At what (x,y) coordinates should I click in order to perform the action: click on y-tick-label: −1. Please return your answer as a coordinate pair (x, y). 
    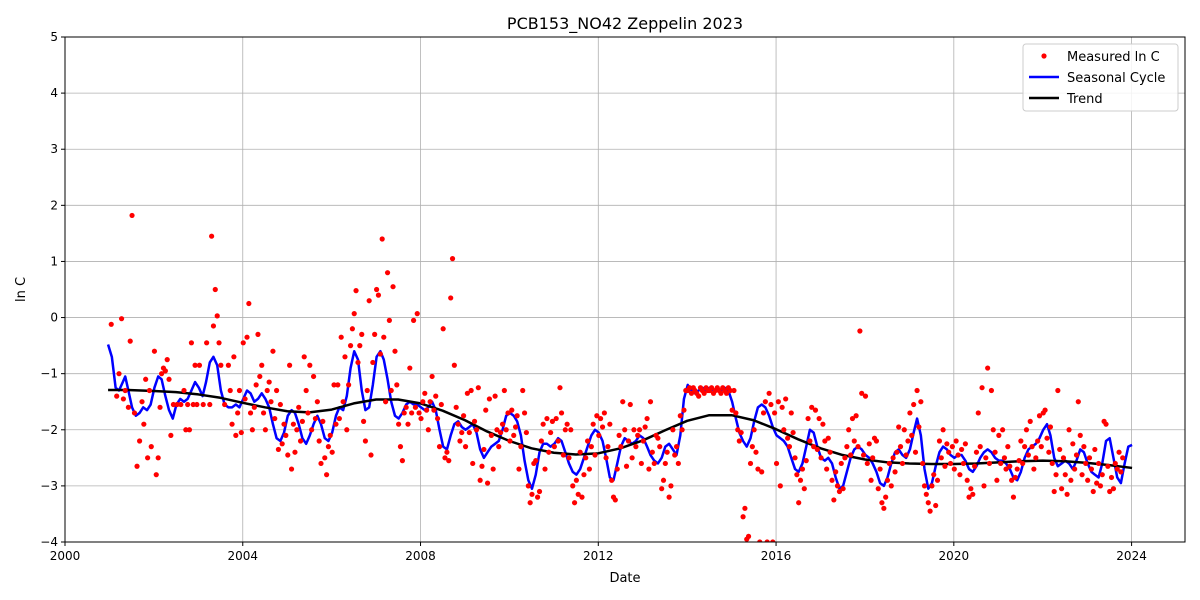
    Looking at the image, I should click on (49, 374).